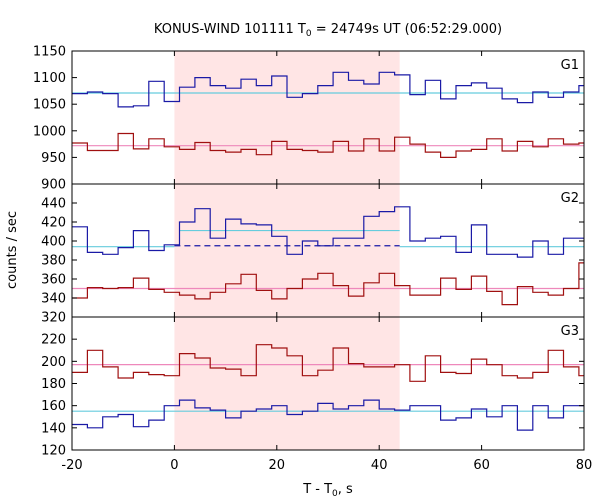 The width and height of the screenshot is (600, 500). I want to click on panel-g3-ytick-label: 200, so click(53, 362).